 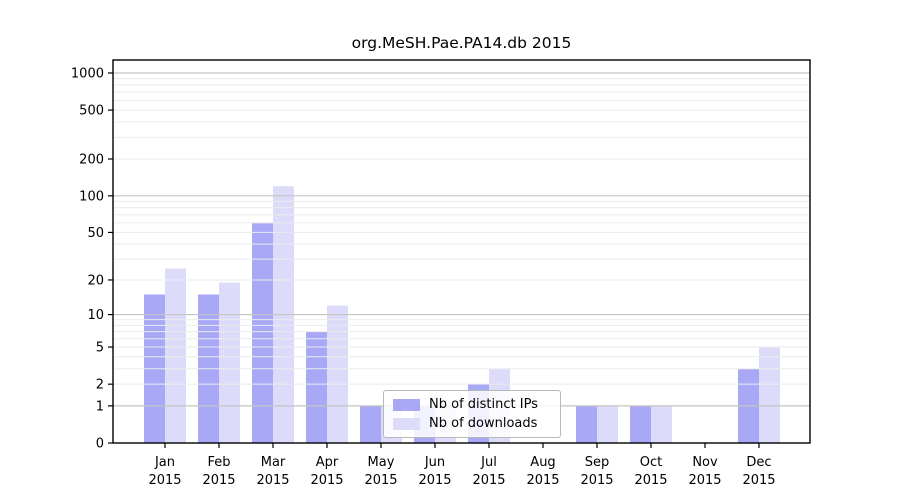 What do you see at coordinates (758, 462) in the screenshot?
I see `x-tick-label-month: Dec` at bounding box center [758, 462].